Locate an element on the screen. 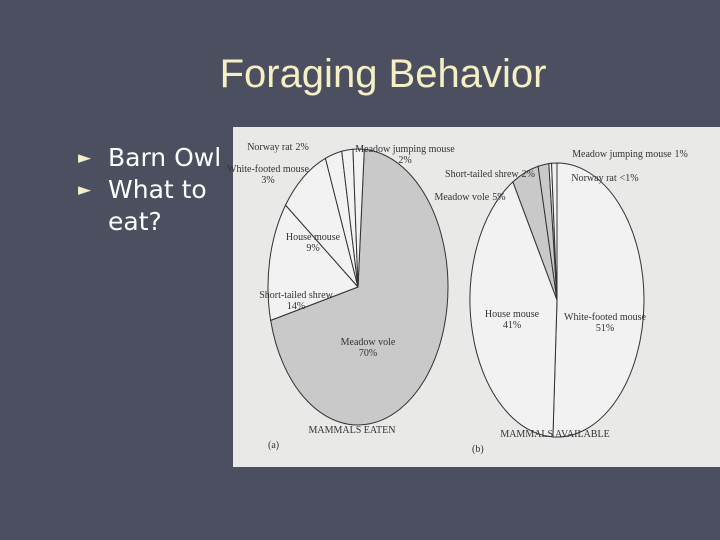 This screenshot has height=540, width=720. slice-label: House mouse 9% is located at coordinates (313, 243).